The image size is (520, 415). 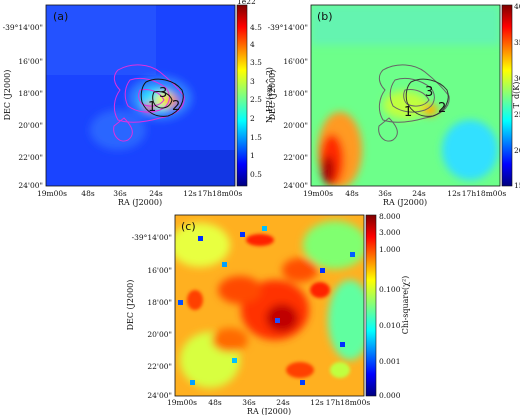 What do you see at coordinates (390, 395) in the screenshot?
I see `panel-c-cbar-tick: 0.000` at bounding box center [390, 395].